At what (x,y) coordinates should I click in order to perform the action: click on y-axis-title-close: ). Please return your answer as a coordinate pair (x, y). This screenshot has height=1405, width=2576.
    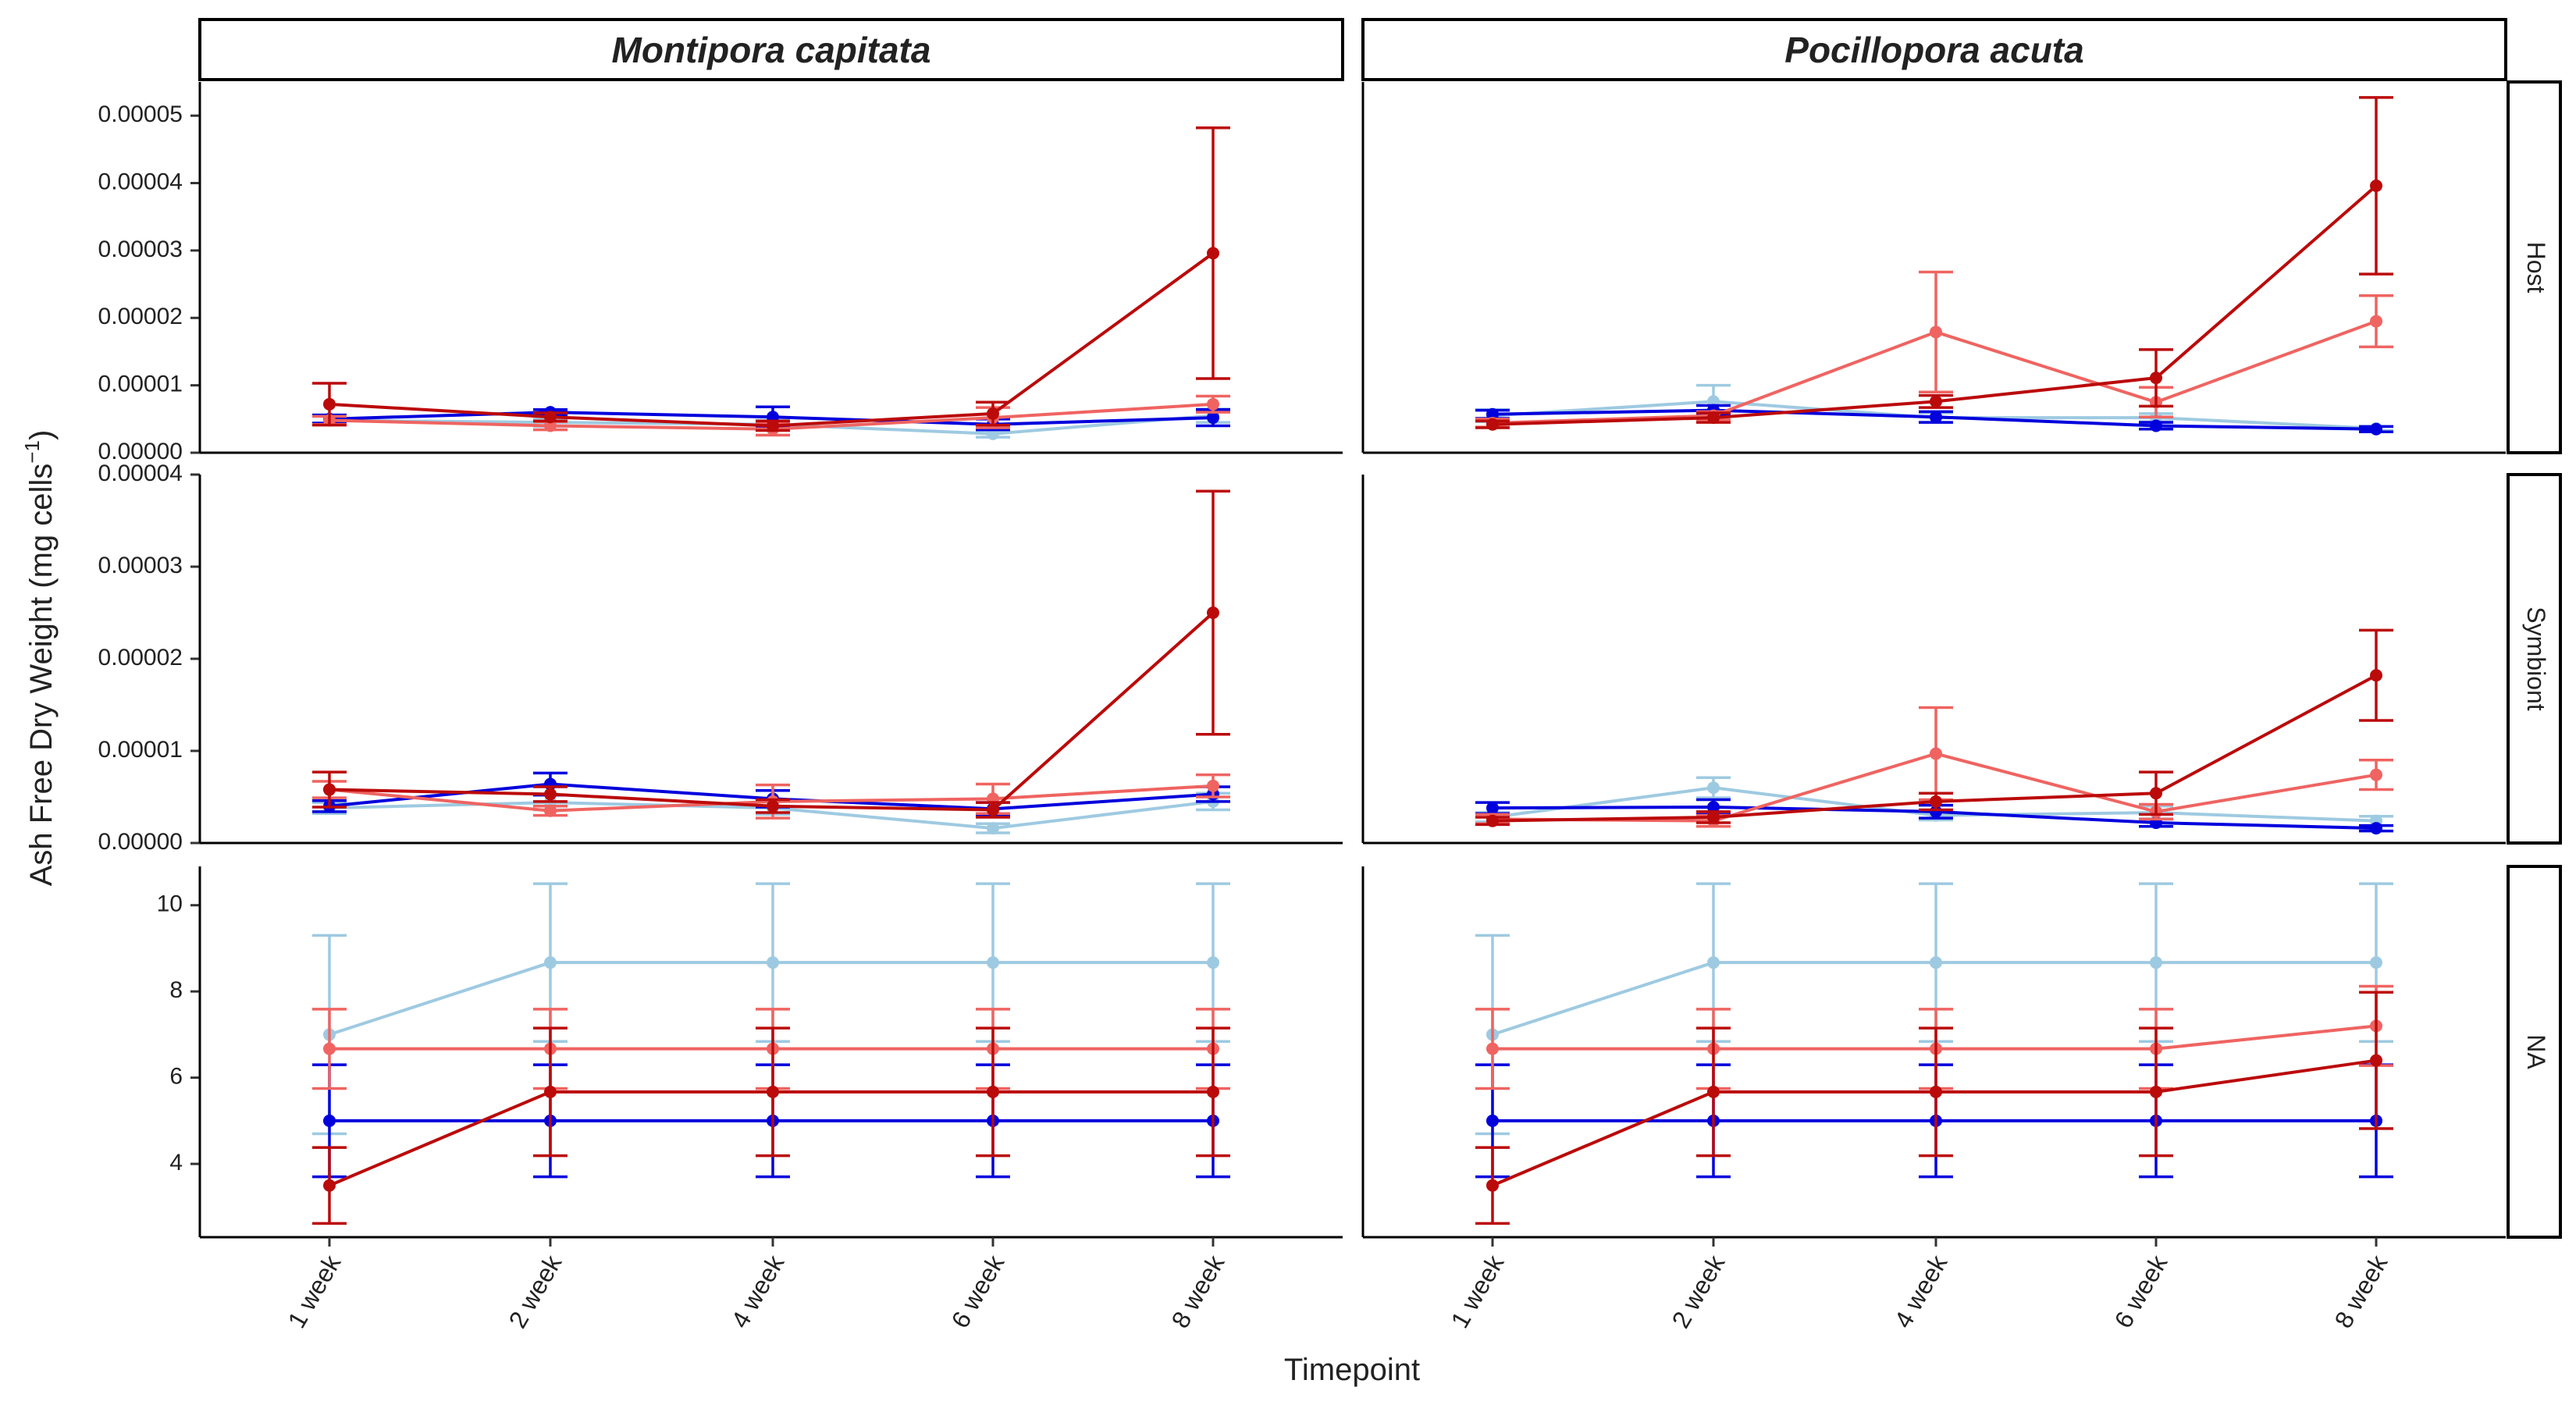
    Looking at the image, I should click on (41, 435).